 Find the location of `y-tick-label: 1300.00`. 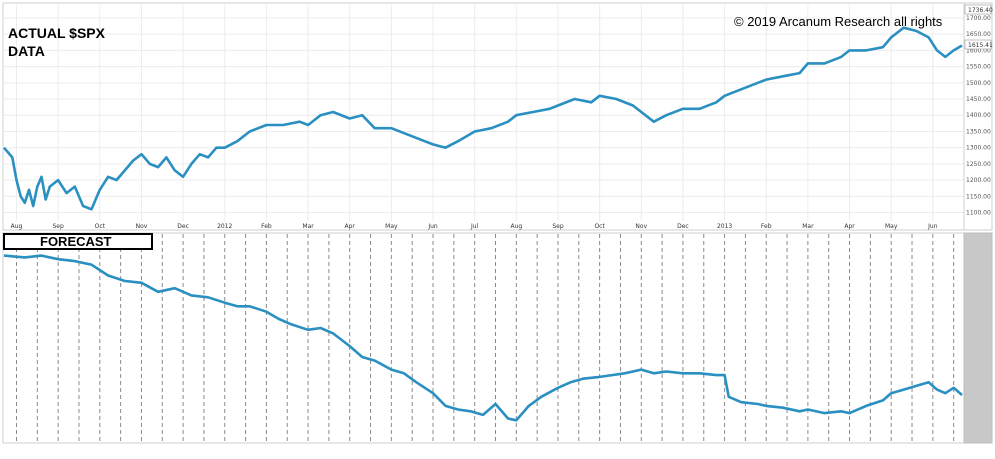

y-tick-label: 1300.00 is located at coordinates (978, 148).